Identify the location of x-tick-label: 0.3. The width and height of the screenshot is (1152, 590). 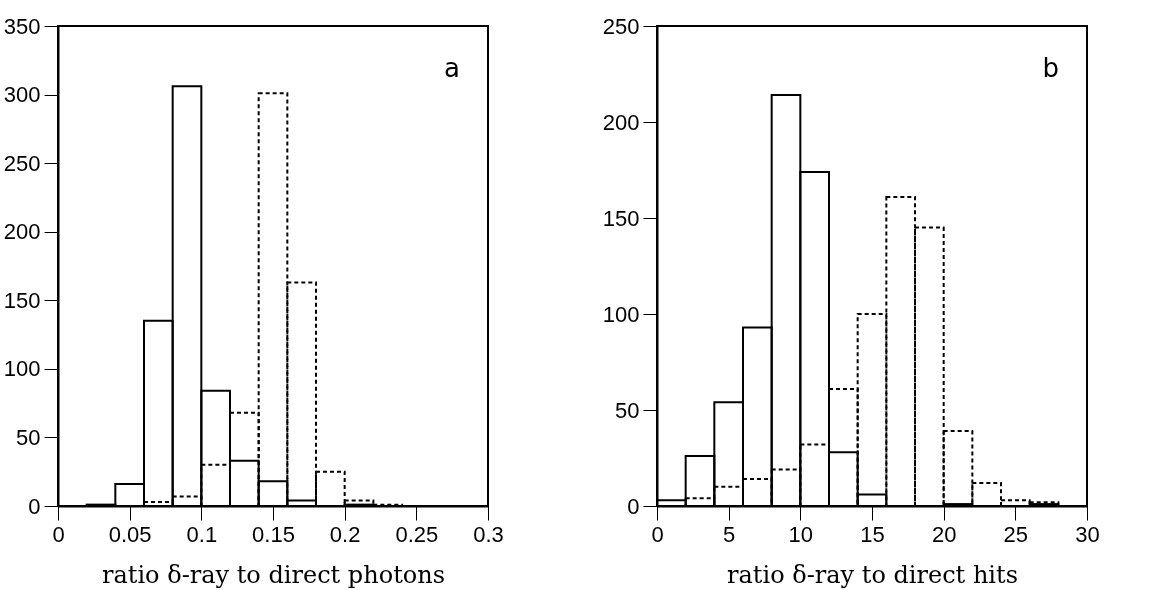
(488, 534).